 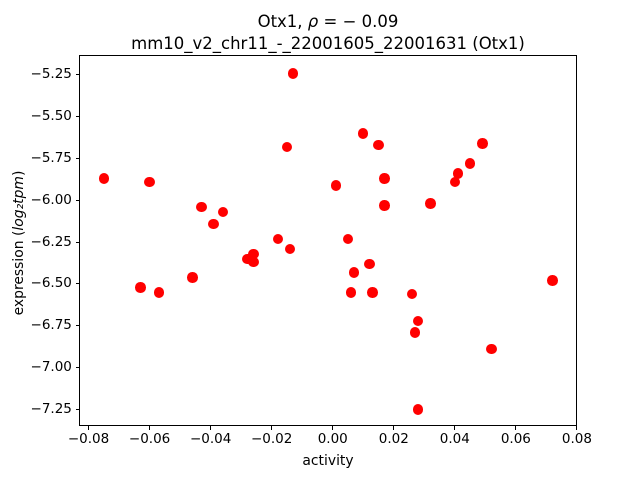 What do you see at coordinates (19, 273) in the screenshot?
I see `y-axis-label-prefix: expression (` at bounding box center [19, 273].